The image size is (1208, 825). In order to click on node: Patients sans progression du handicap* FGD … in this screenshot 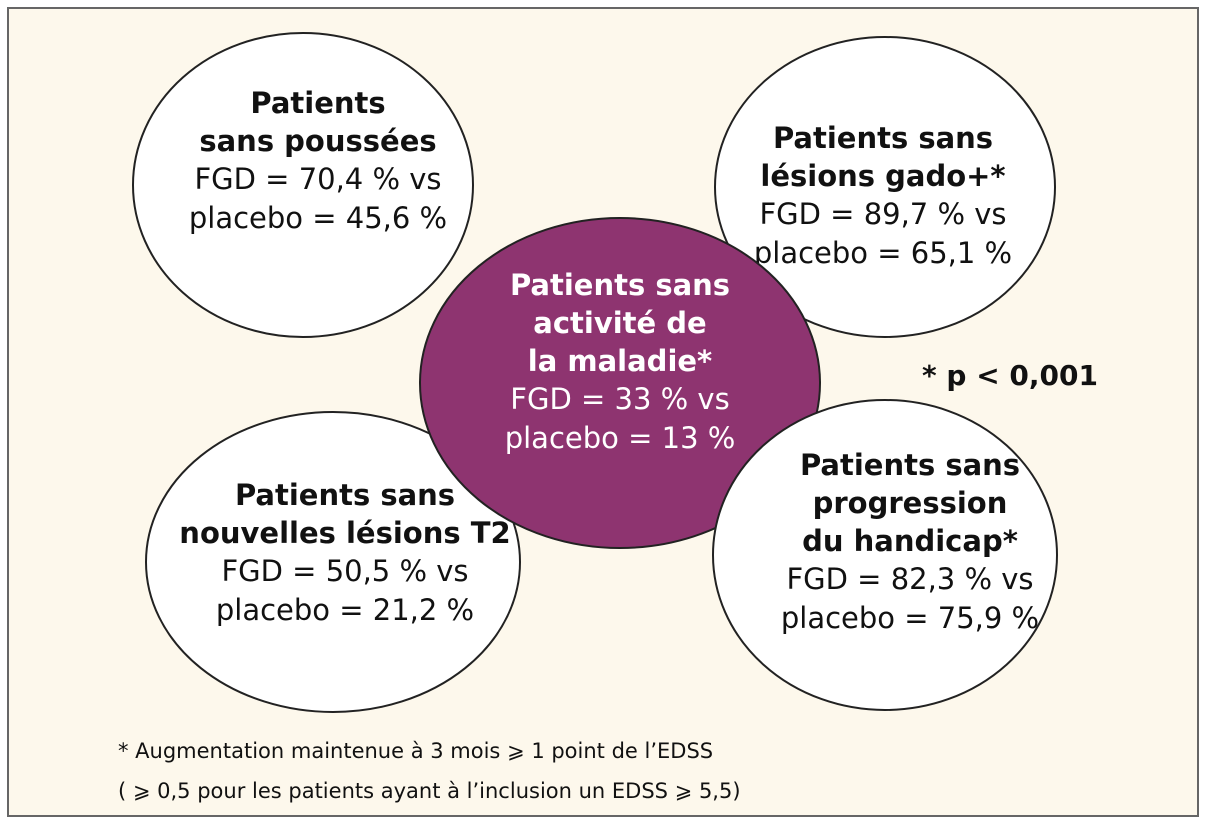, I will do `click(885, 555)`.